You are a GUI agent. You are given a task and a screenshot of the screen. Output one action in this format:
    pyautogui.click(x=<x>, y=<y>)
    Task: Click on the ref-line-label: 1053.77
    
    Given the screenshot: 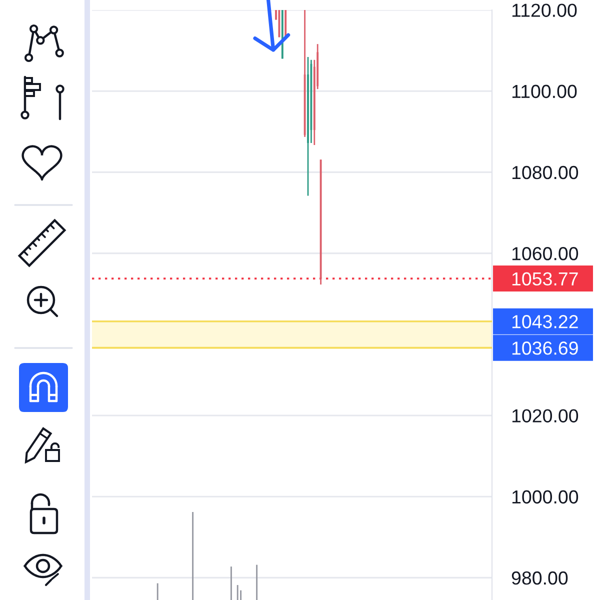 What is the action you would take?
    pyautogui.click(x=545, y=279)
    